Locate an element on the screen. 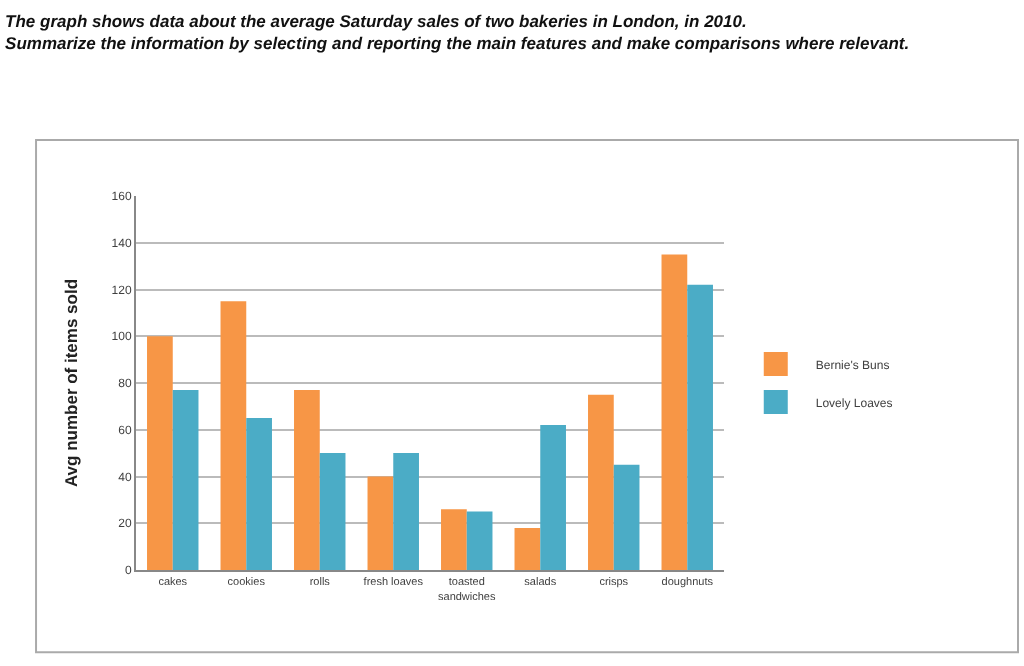 The height and width of the screenshot is (666, 1024). y-axis-title: Avg number of items sold is located at coordinates (70, 383).